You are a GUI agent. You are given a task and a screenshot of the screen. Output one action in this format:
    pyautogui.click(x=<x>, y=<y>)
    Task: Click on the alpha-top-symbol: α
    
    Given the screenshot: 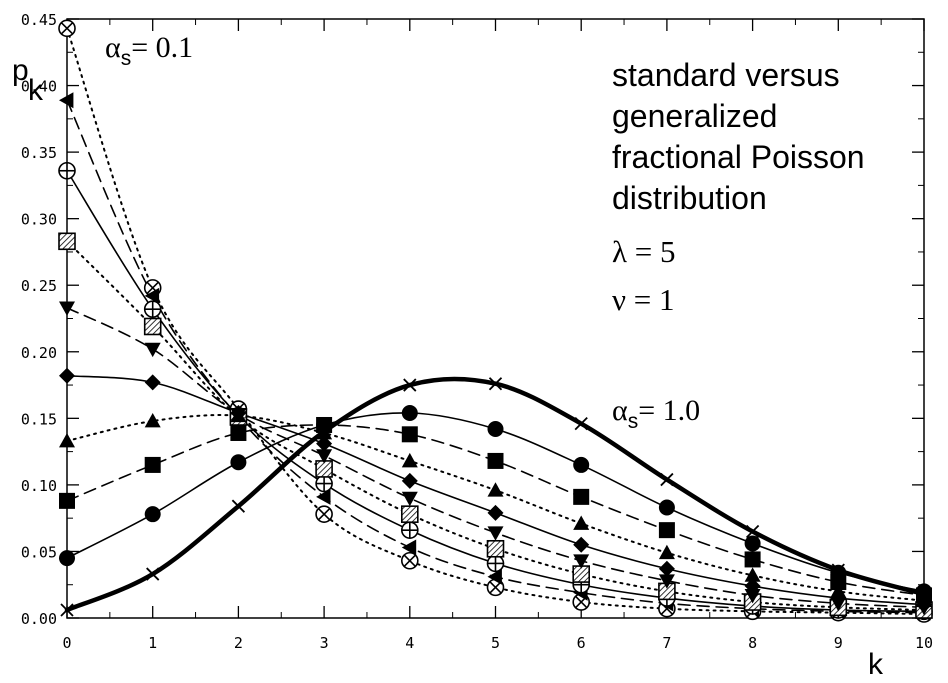 What is the action you would take?
    pyautogui.click(x=113, y=47)
    